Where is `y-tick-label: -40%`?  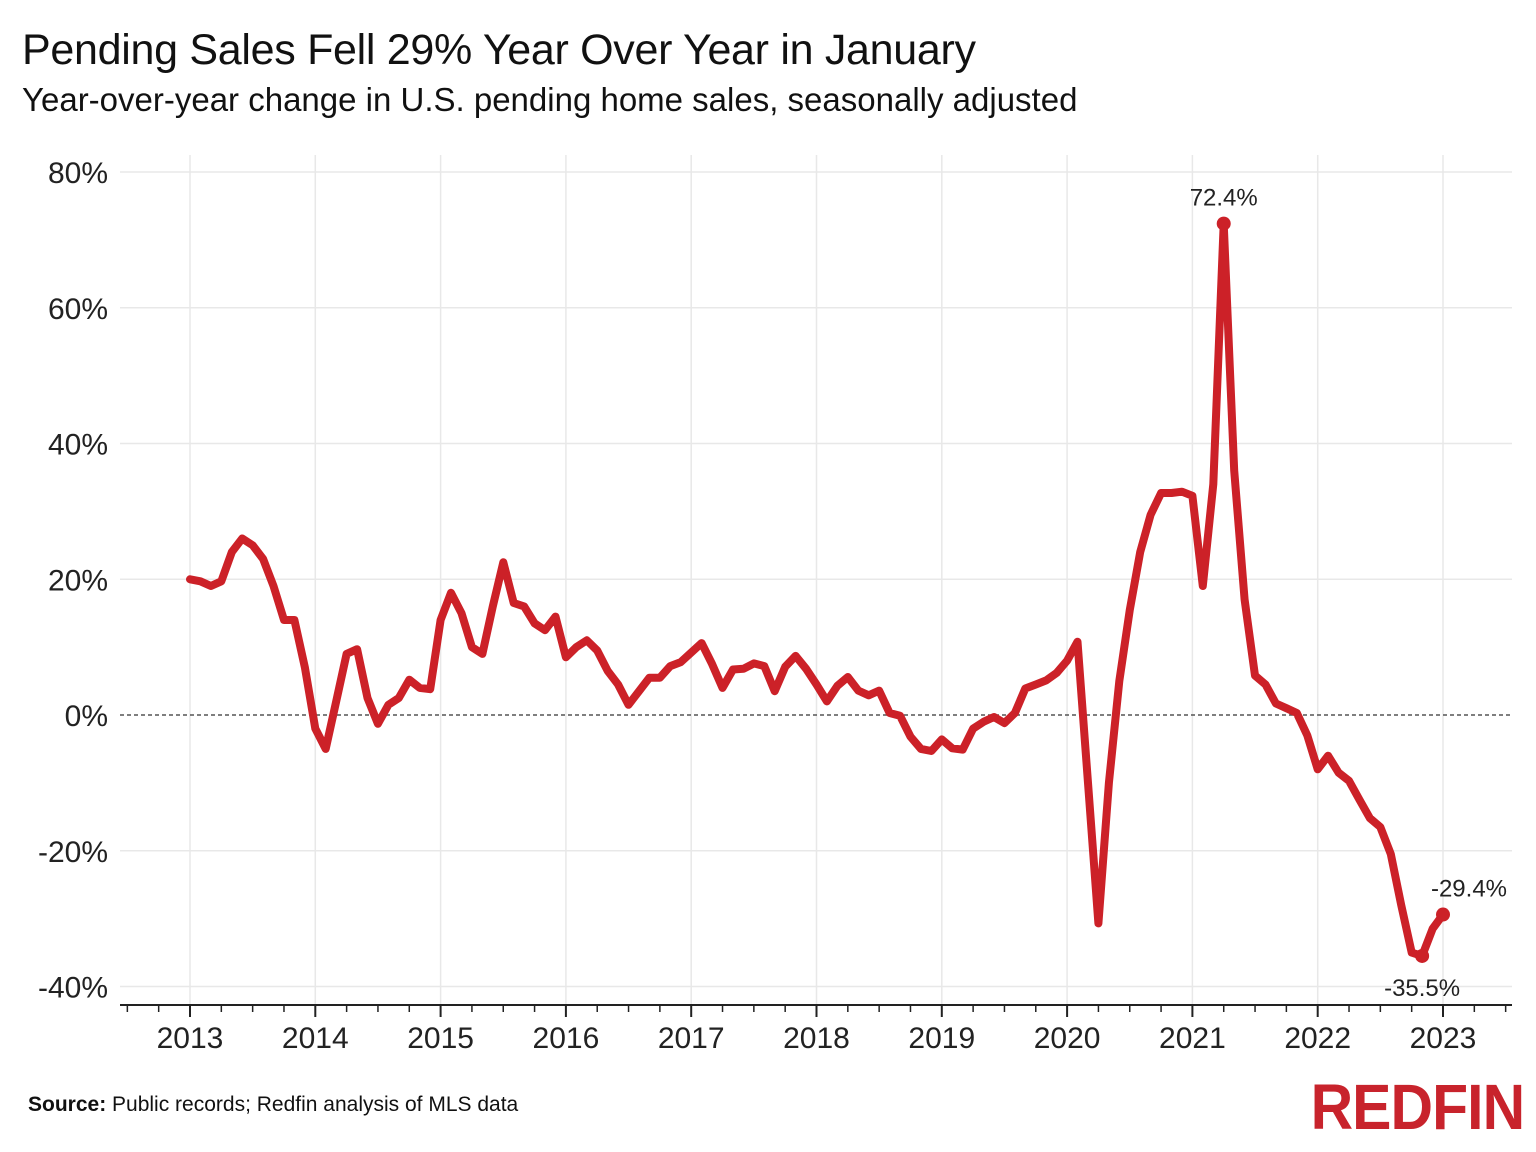
y-tick-label: -40% is located at coordinates (73, 988).